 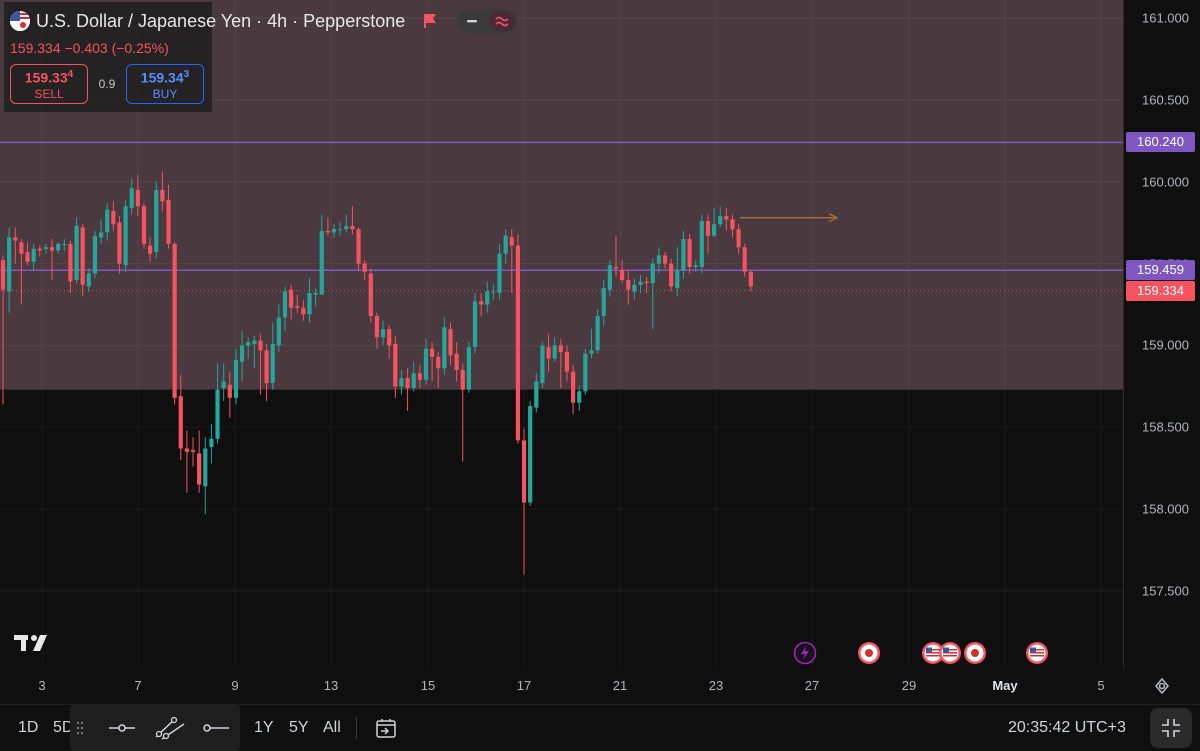 What do you see at coordinates (1171, 728) in the screenshot?
I see `fullscreen-button` at bounding box center [1171, 728].